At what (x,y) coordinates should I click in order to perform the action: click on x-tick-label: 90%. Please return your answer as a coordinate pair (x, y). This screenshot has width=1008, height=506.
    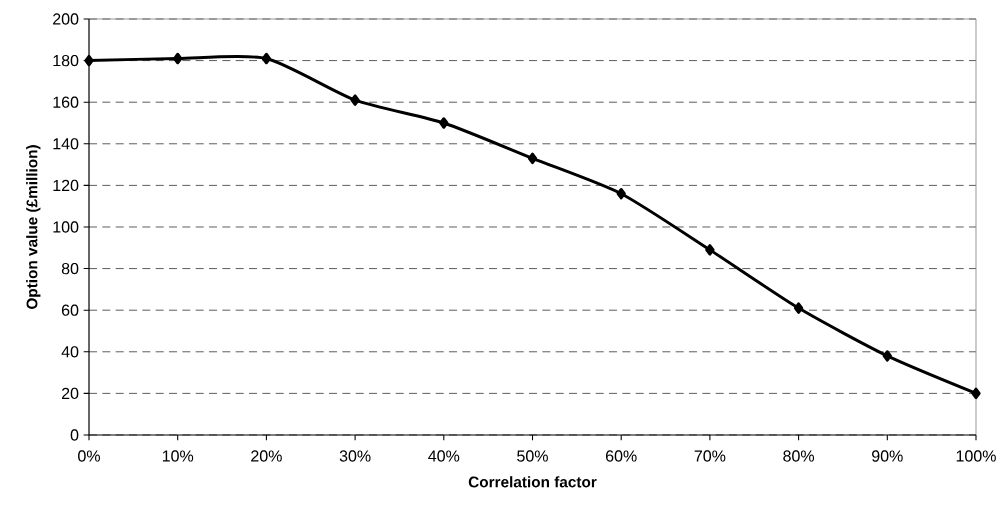
    Looking at the image, I should click on (887, 456).